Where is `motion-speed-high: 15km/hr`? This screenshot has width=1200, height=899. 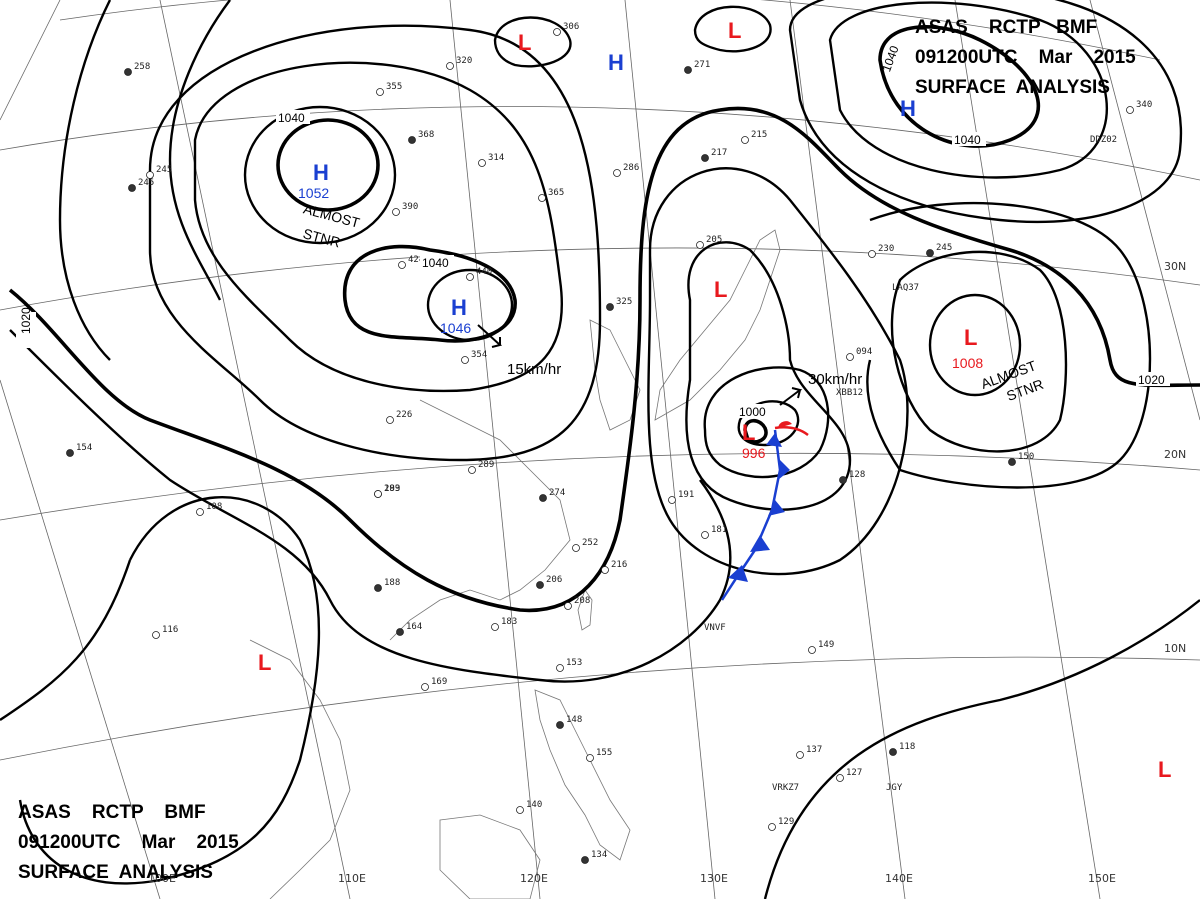 motion-speed-high: 15km/hr is located at coordinates (534, 369).